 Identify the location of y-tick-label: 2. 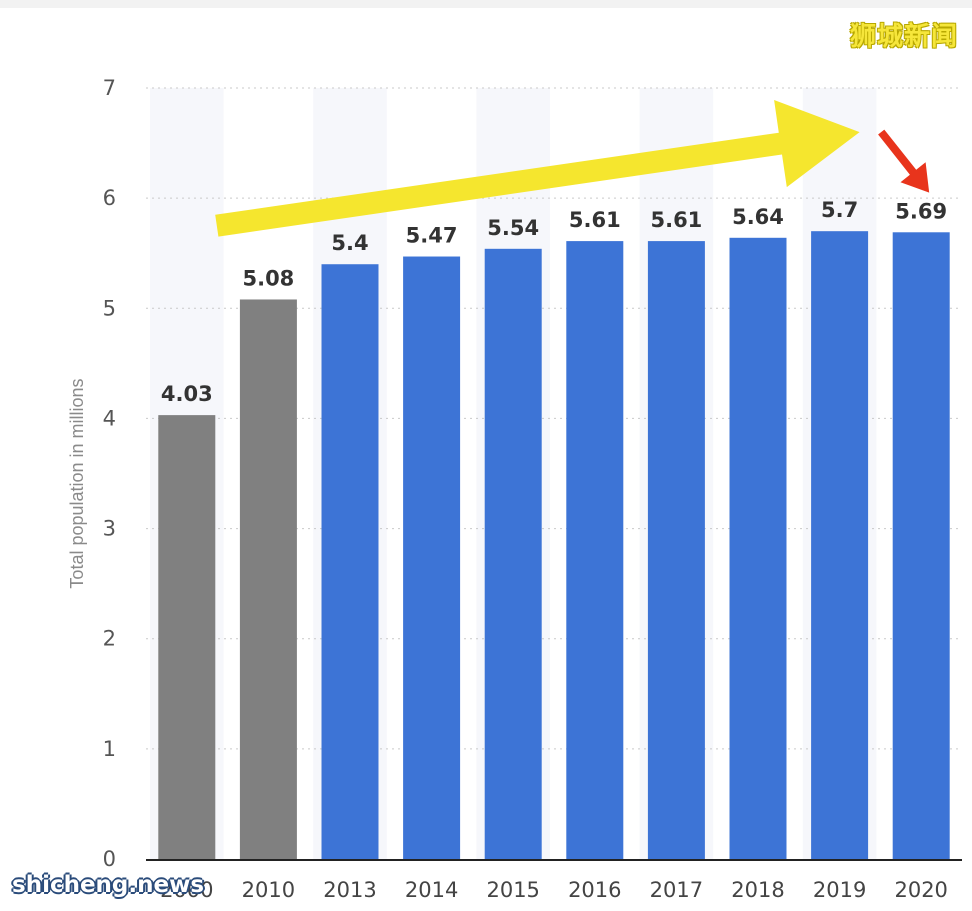
(109, 639).